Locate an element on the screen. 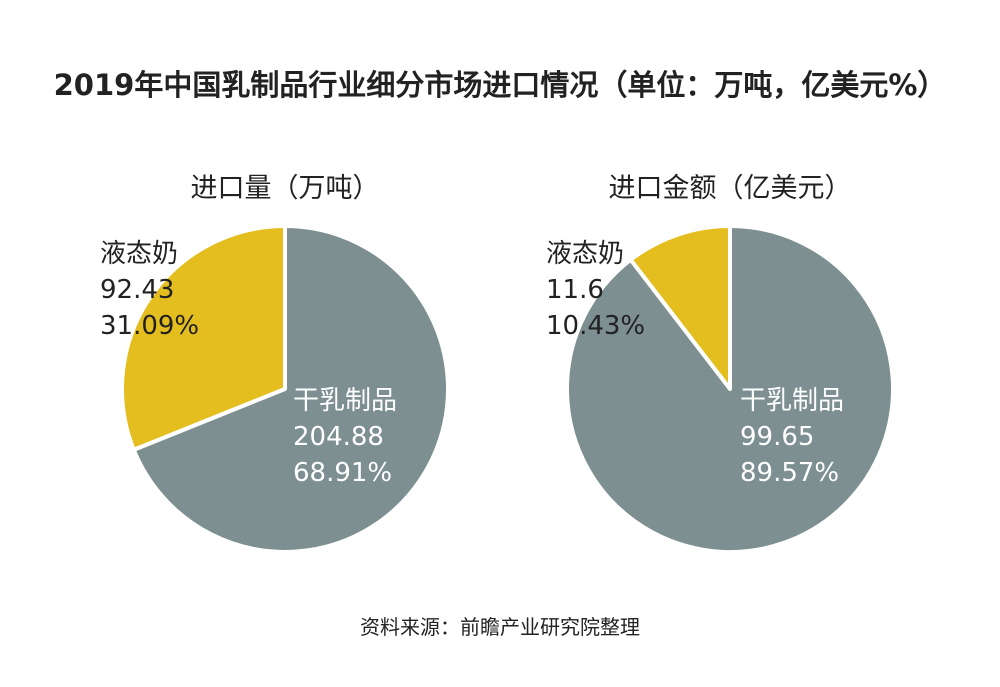  slice-label-volume-dry-dairy: 干乳制品 204.88 68.91% is located at coordinates (345, 437).